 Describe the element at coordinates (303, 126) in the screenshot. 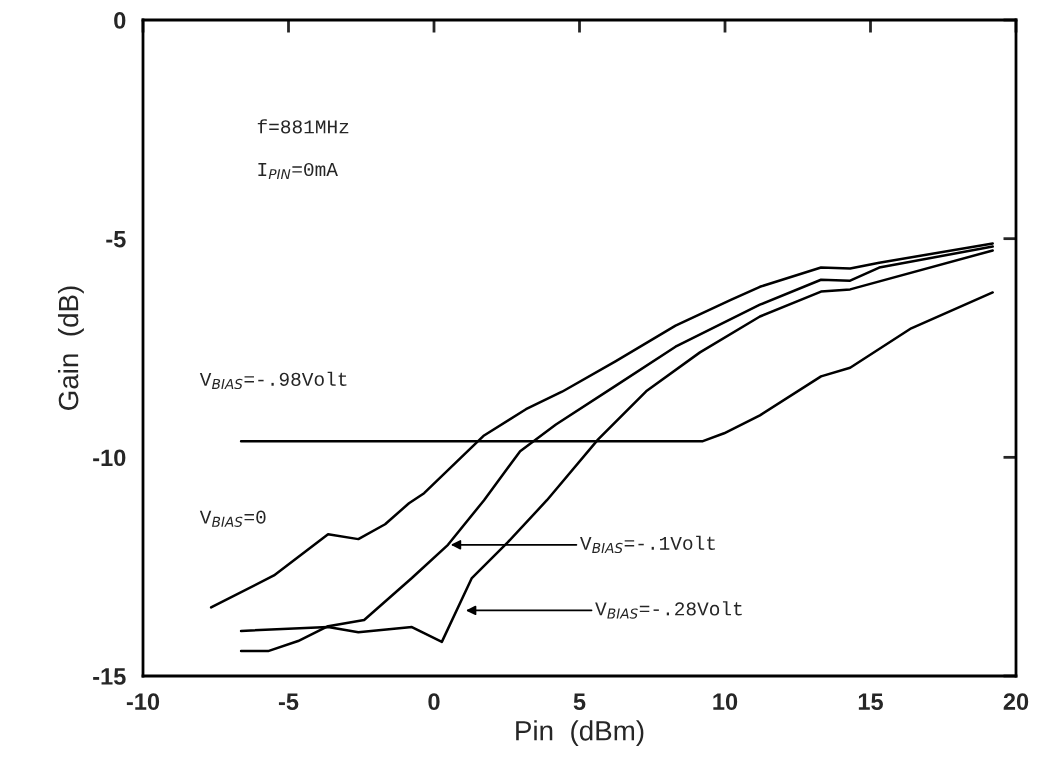

I see `annotation: f=881MHz` at that location.